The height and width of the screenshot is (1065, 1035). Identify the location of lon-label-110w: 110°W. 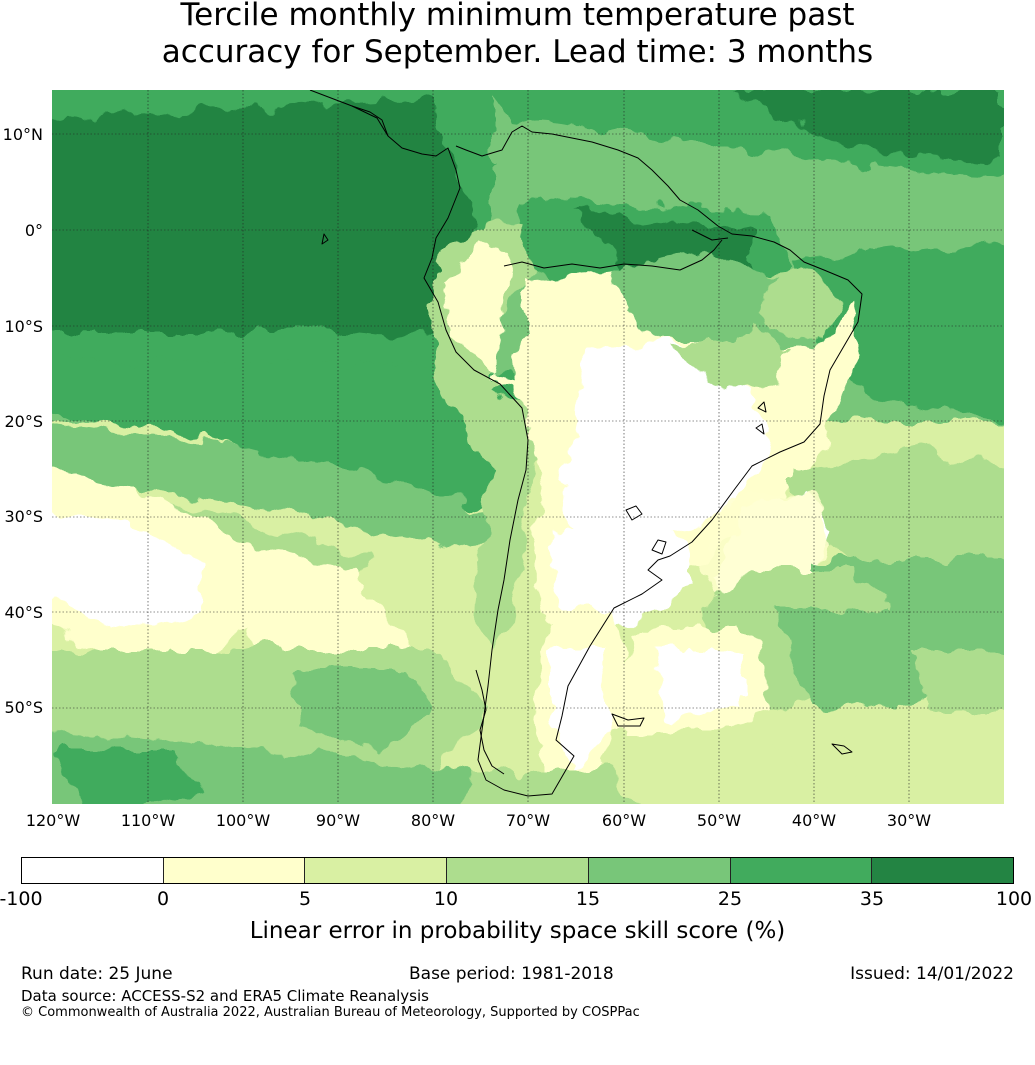
(148, 820).